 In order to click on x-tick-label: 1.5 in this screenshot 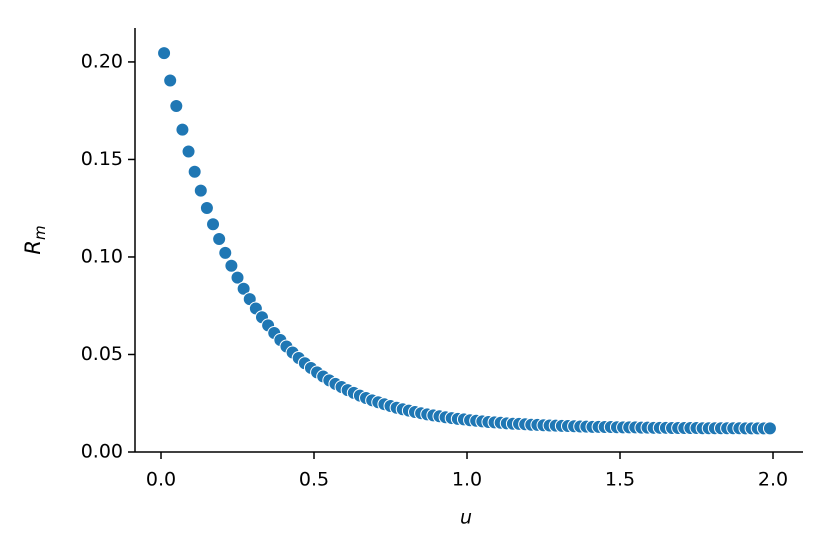, I will do `click(620, 480)`.